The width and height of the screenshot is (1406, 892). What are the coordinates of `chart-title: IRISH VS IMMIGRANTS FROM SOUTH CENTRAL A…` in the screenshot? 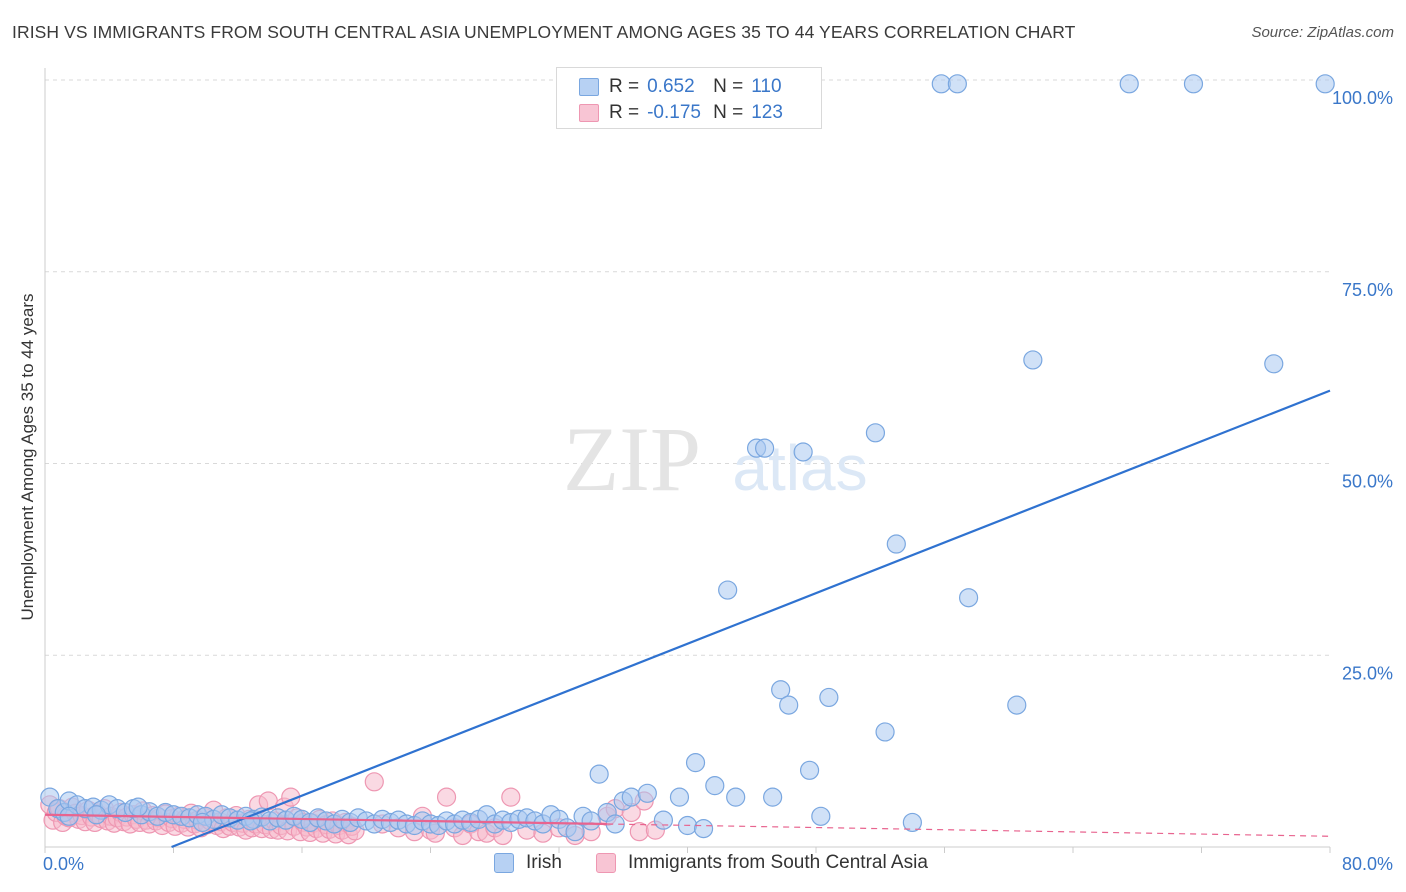 It's located at (544, 32).